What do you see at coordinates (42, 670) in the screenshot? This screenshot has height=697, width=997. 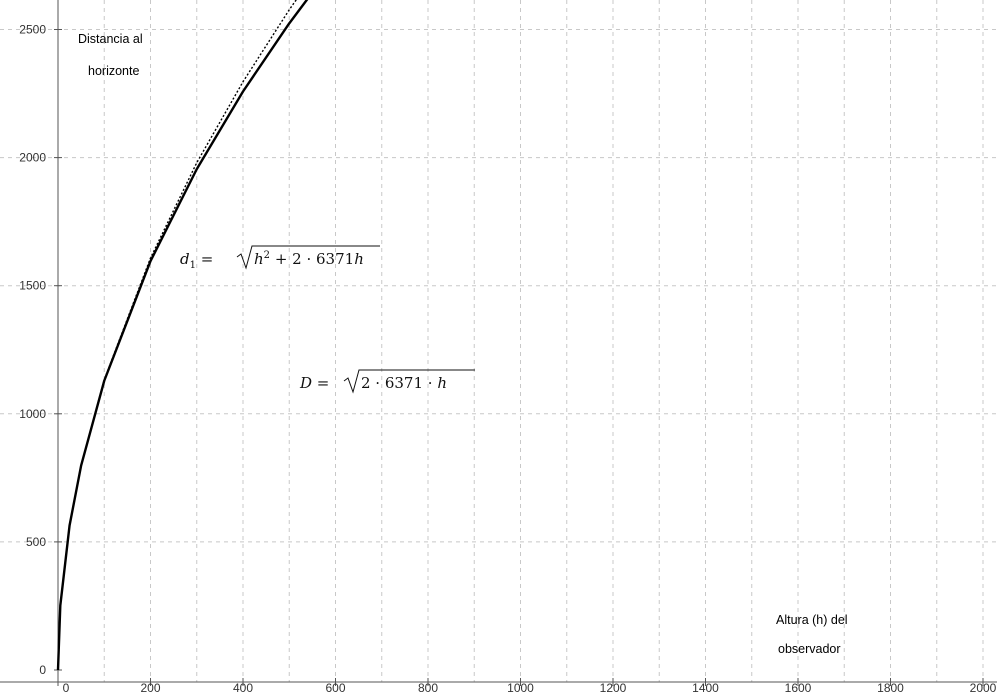 I see `y-tick-label: 0` at bounding box center [42, 670].